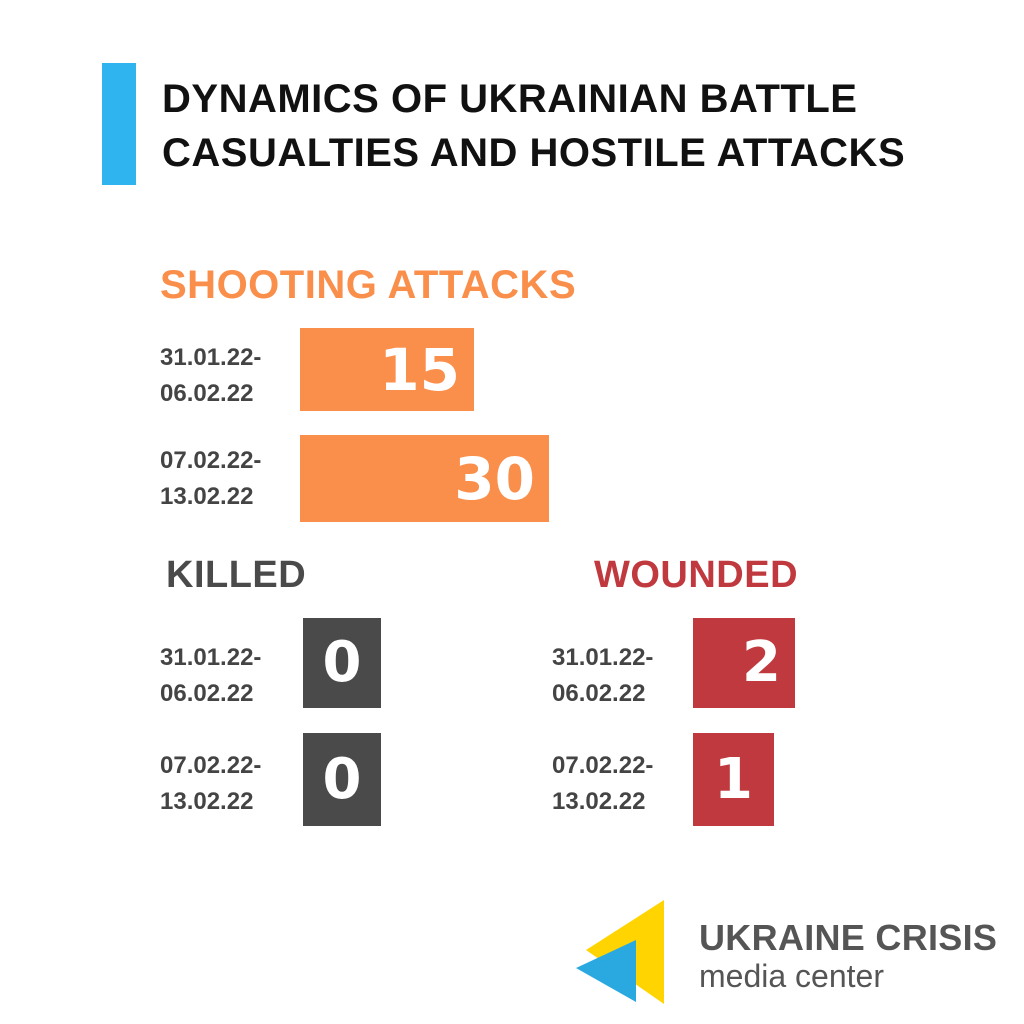 This screenshot has width=1024, height=1024. I want to click on killed-box-week-1: 0, so click(342, 663).